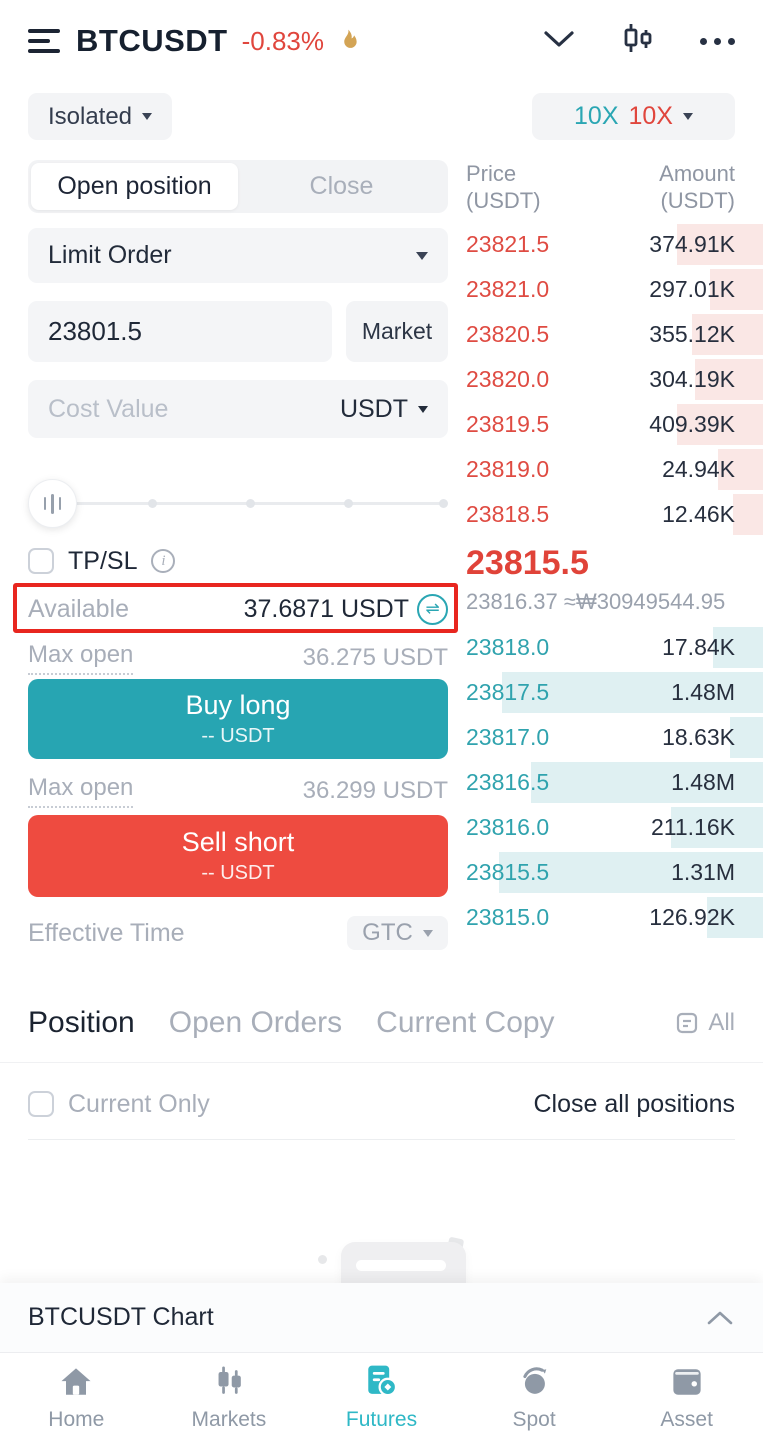  Describe the element at coordinates (255, 1022) in the screenshot. I see `tab-open-orders: Open Orders` at that location.